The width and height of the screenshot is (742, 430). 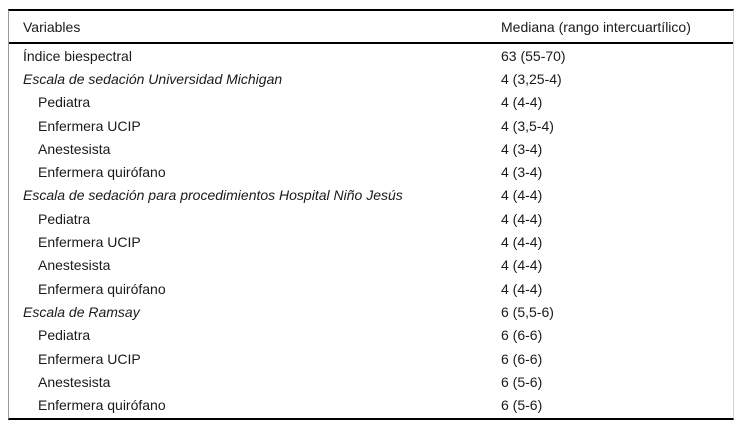 I want to click on table-row: Enfermera UCIP 4 (3,5-4), so click(x=371, y=125).